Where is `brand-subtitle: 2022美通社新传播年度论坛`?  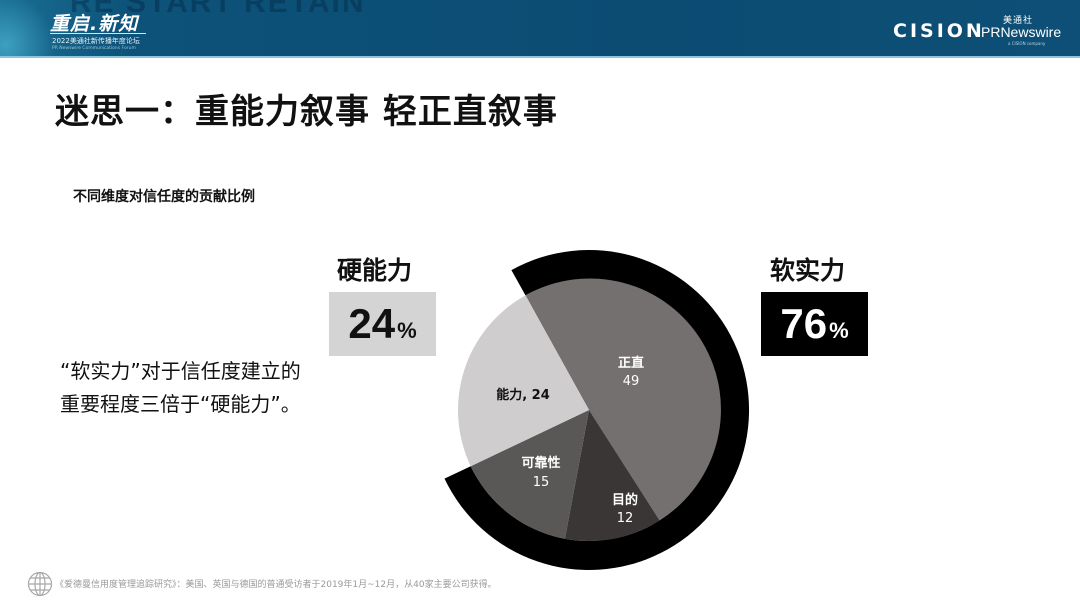 brand-subtitle: 2022美通社新传播年度论坛 is located at coordinates (96, 41).